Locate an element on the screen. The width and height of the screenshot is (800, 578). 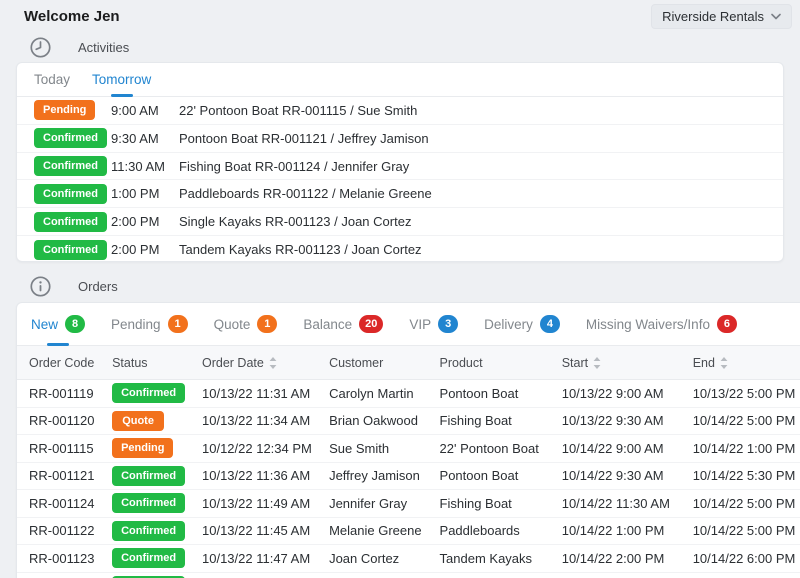
orders-tab-pending: Pending 1 is located at coordinates (149, 324).